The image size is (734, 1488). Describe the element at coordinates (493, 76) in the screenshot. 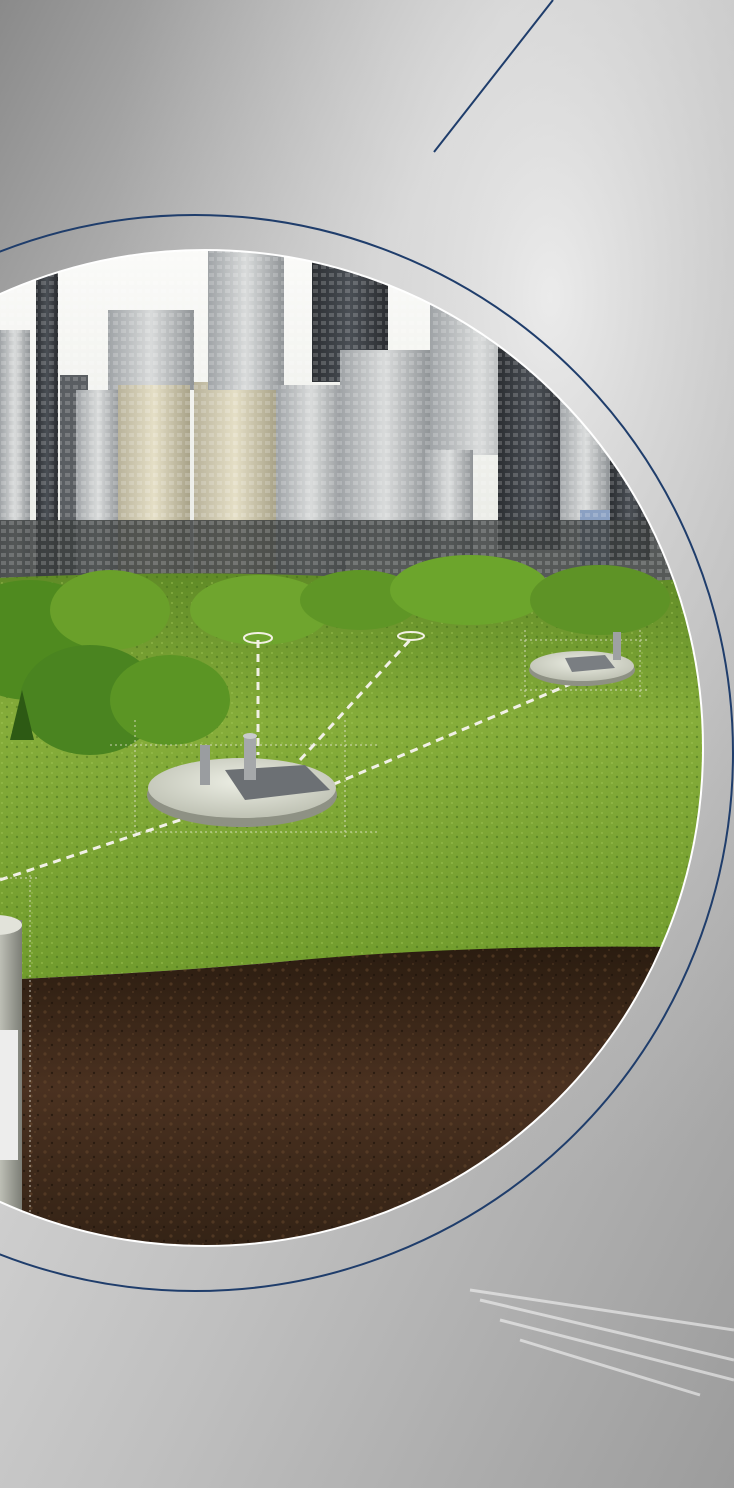

I see `diagonal-accent-line` at that location.